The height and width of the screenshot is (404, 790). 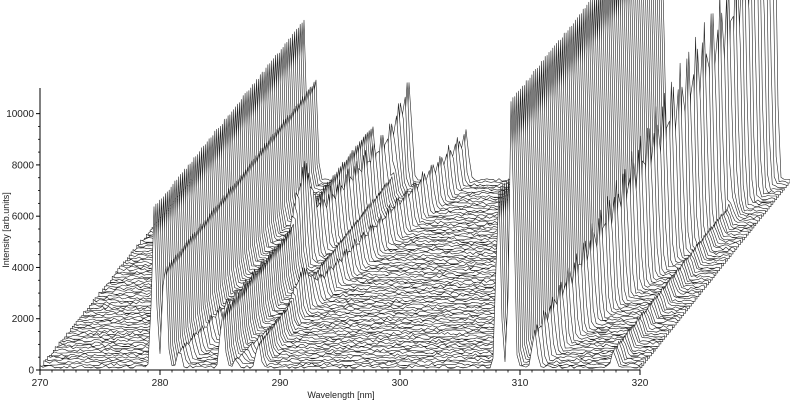 What do you see at coordinates (20, 114) in the screenshot?
I see `y-tick-label: 10000` at bounding box center [20, 114].